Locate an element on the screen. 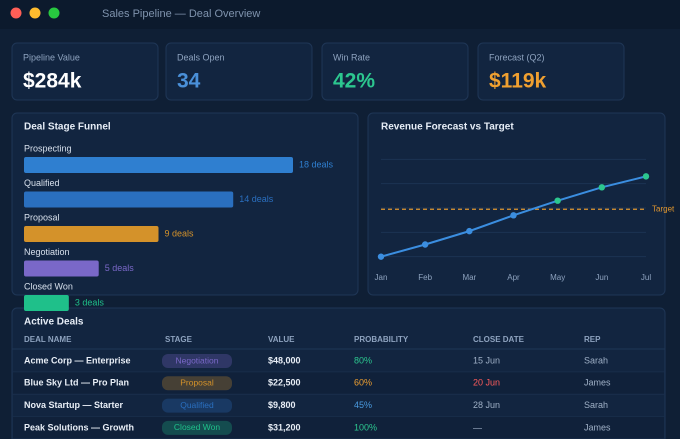  stage: Closed Won is located at coordinates (197, 427).